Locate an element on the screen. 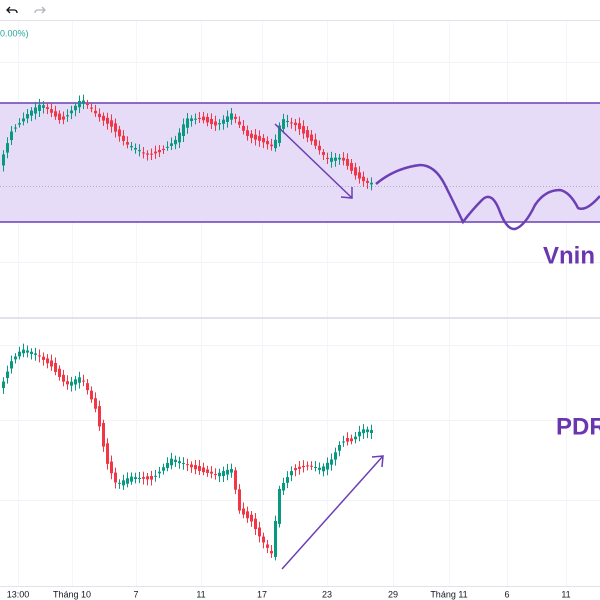  time-tick-label: Tháng 11 is located at coordinates (448, 594).